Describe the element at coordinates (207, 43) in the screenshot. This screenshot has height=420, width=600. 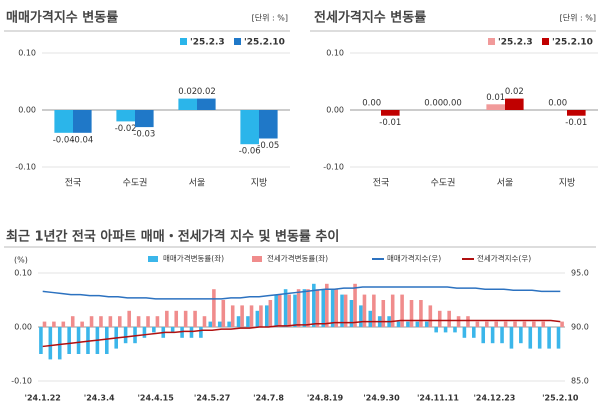
I see `legend-label: '25.2.3` at that location.